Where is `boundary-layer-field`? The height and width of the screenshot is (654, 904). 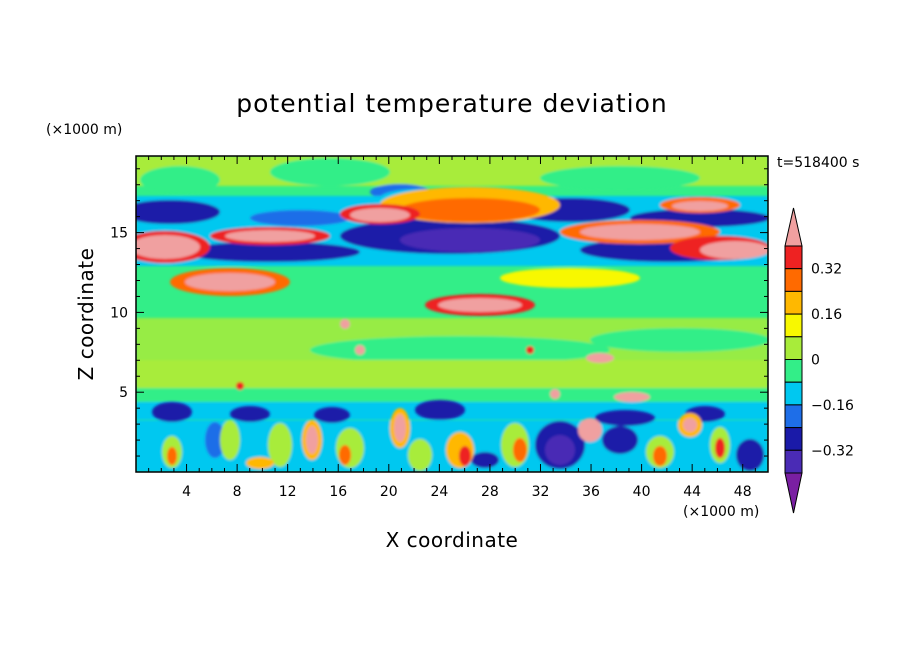 boundary-layer-field is located at coordinates (452, 436).